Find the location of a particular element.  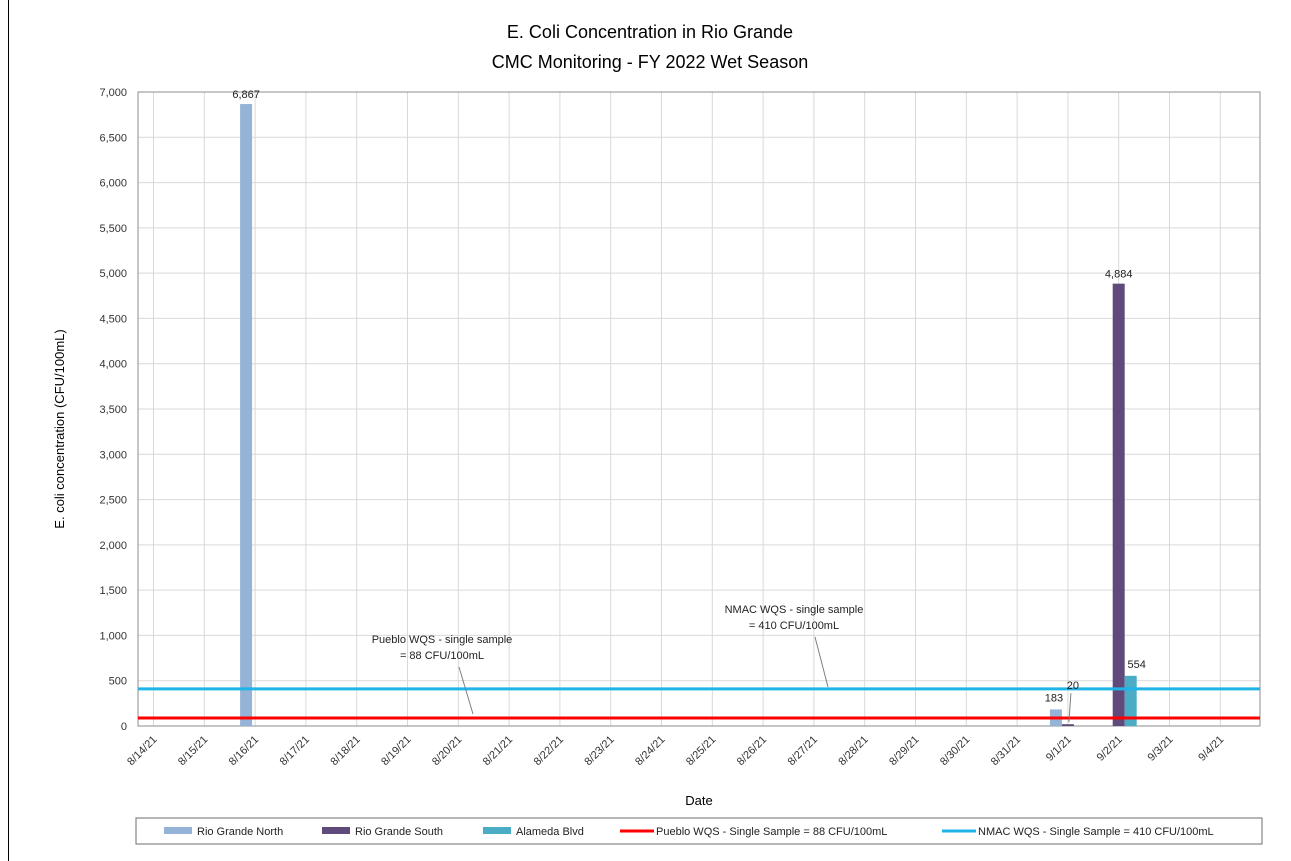

left-border-line is located at coordinates (8, 430).